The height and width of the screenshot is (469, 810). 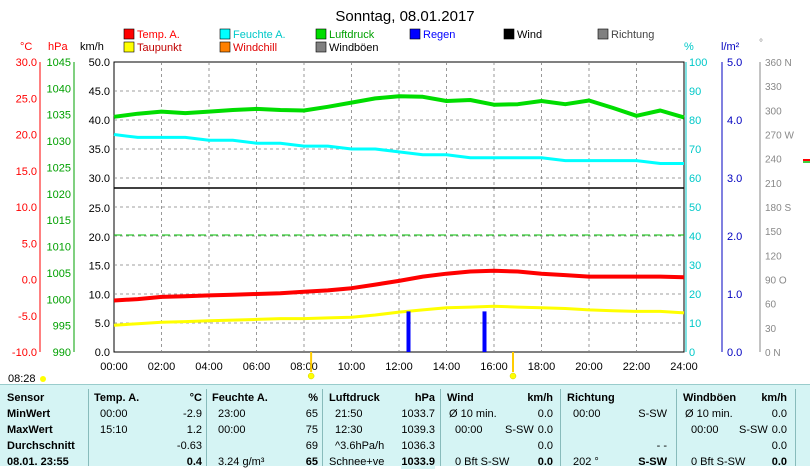 I want to click on pressure-tick-label: 1000, so click(x=59, y=300).